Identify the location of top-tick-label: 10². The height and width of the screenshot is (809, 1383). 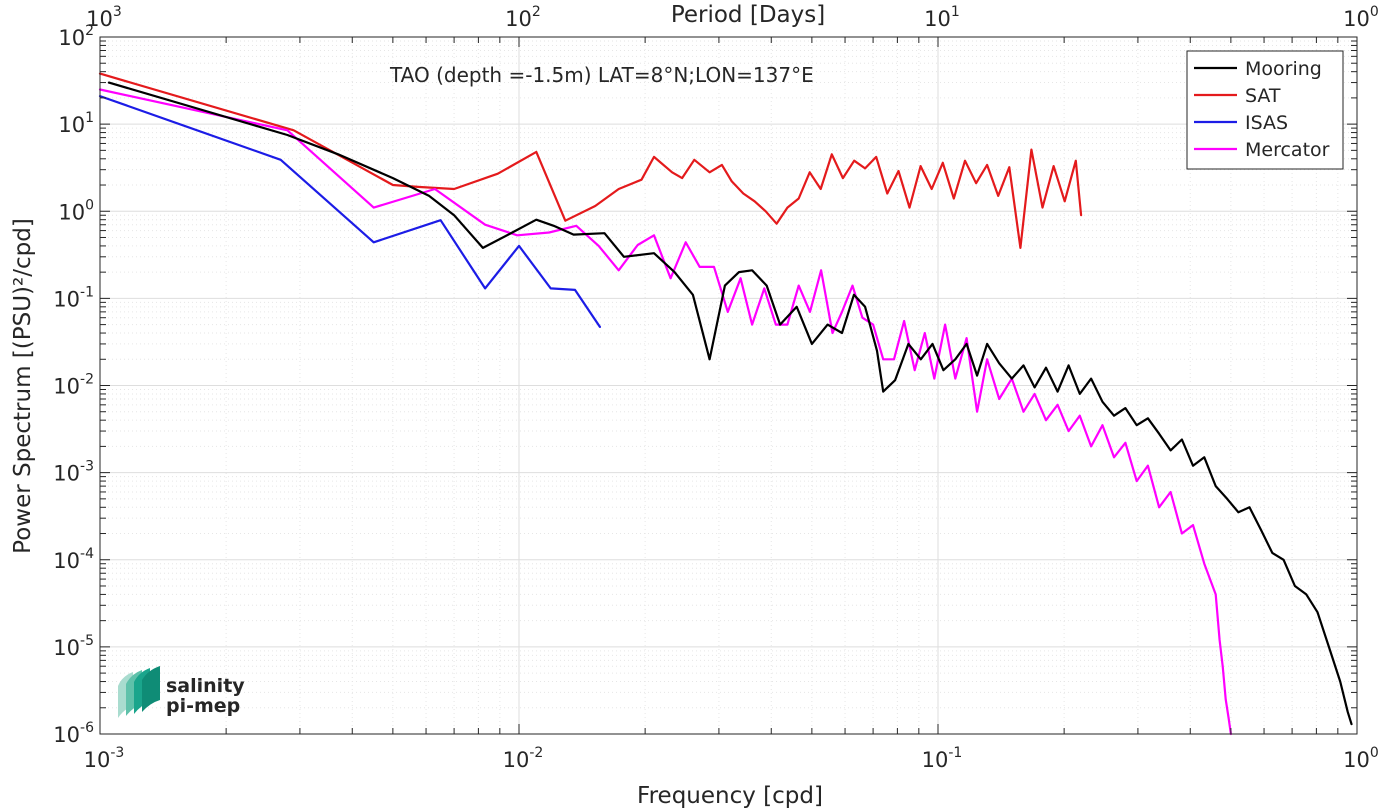
(523, 17).